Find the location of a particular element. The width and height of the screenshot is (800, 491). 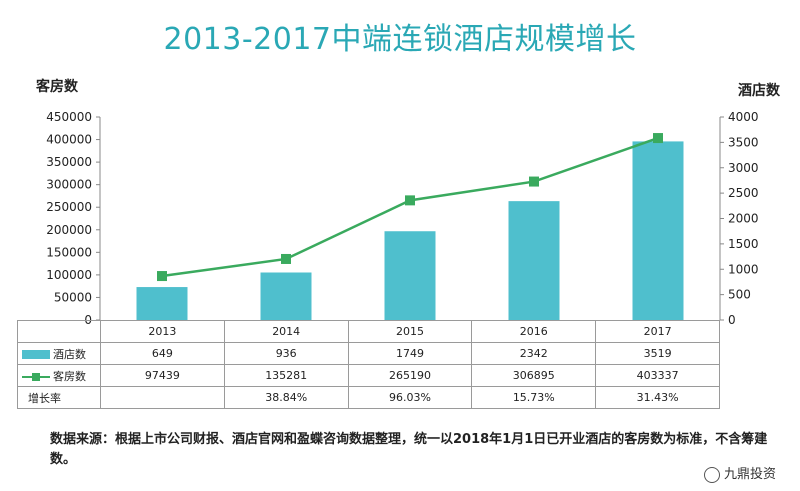

table-row-growth: 增长率 38.84% 96.03% 15.73% 31.43% is located at coordinates (368, 397).